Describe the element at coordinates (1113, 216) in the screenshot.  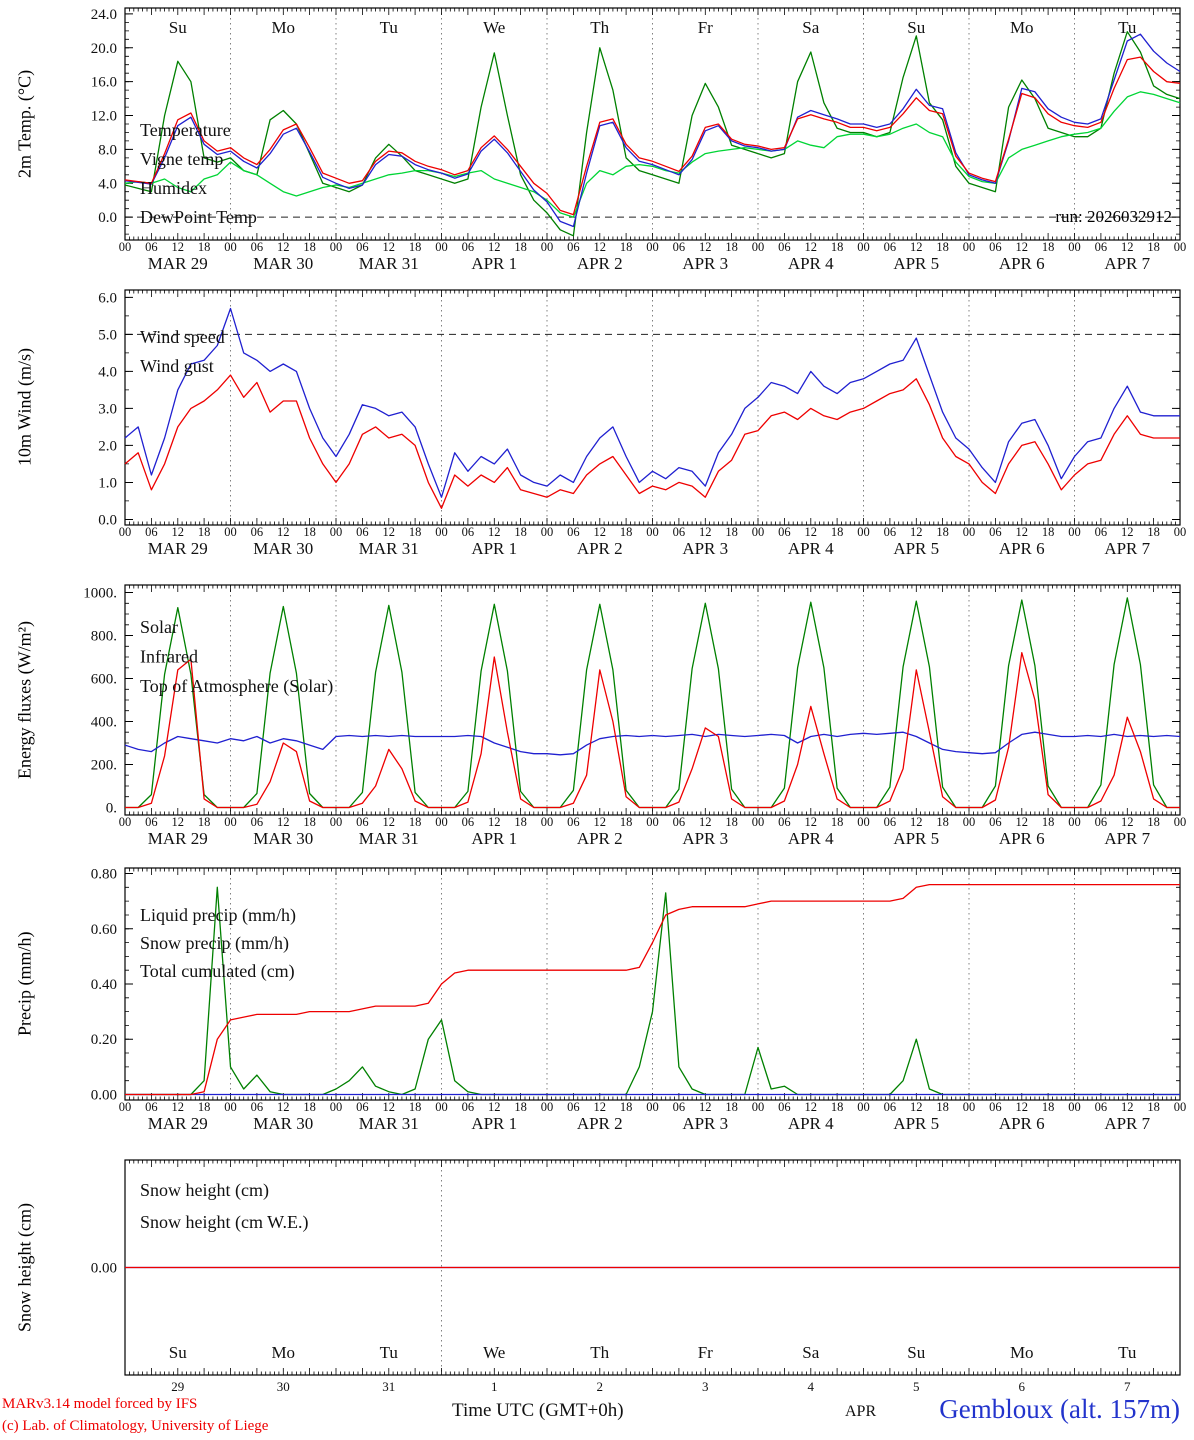
I see `run-label: run: 2026032912` at that location.